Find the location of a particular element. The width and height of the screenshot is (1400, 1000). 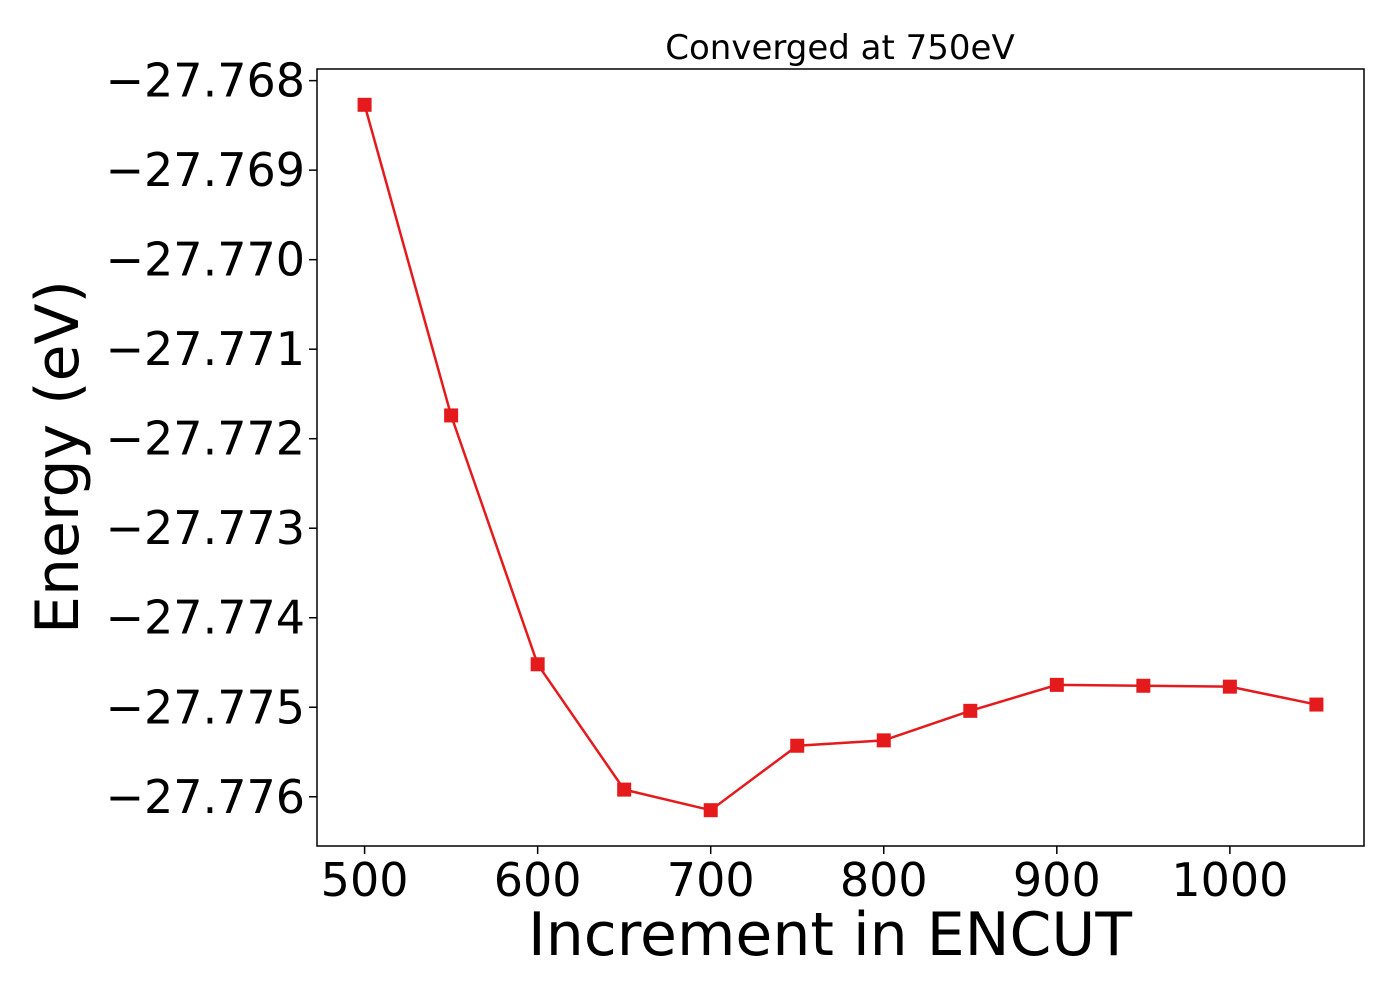

y-tick-label: −27.769 is located at coordinates (206, 170).